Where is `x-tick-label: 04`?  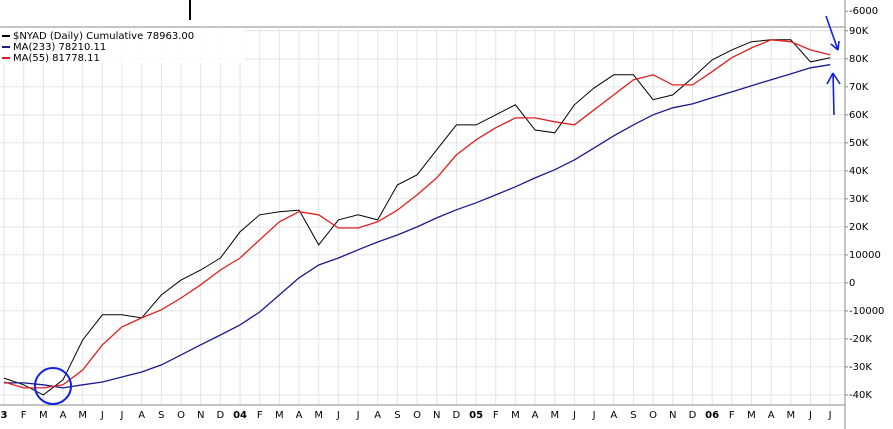 x-tick-label: 04 is located at coordinates (240, 415).